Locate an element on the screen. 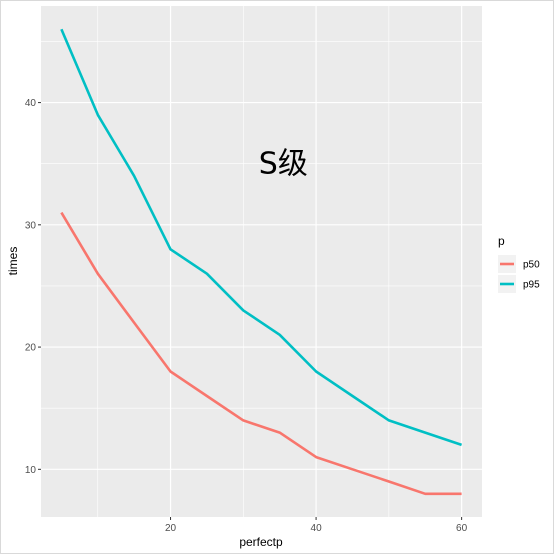 The height and width of the screenshot is (555, 554). legend-label-p50: p50 is located at coordinates (531, 265).